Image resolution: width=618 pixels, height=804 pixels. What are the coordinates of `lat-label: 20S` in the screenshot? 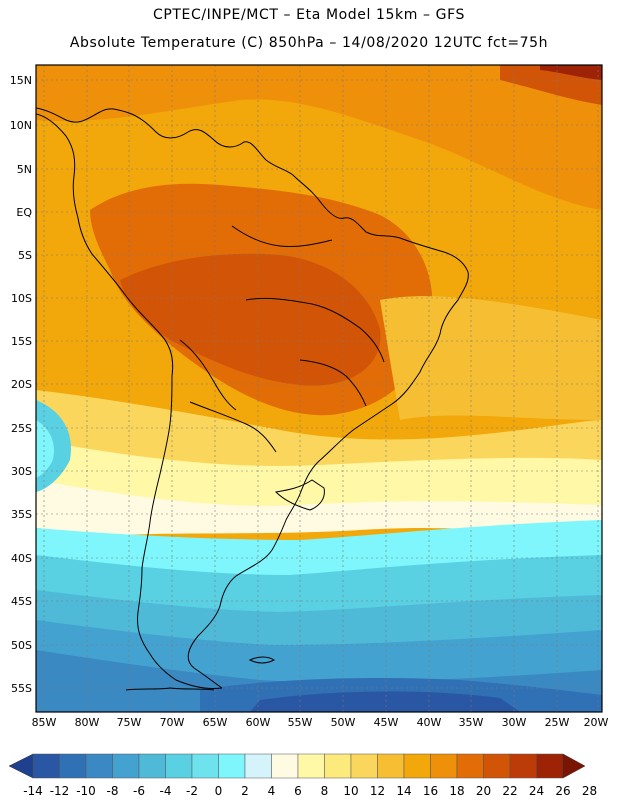 It's located at (21, 384).